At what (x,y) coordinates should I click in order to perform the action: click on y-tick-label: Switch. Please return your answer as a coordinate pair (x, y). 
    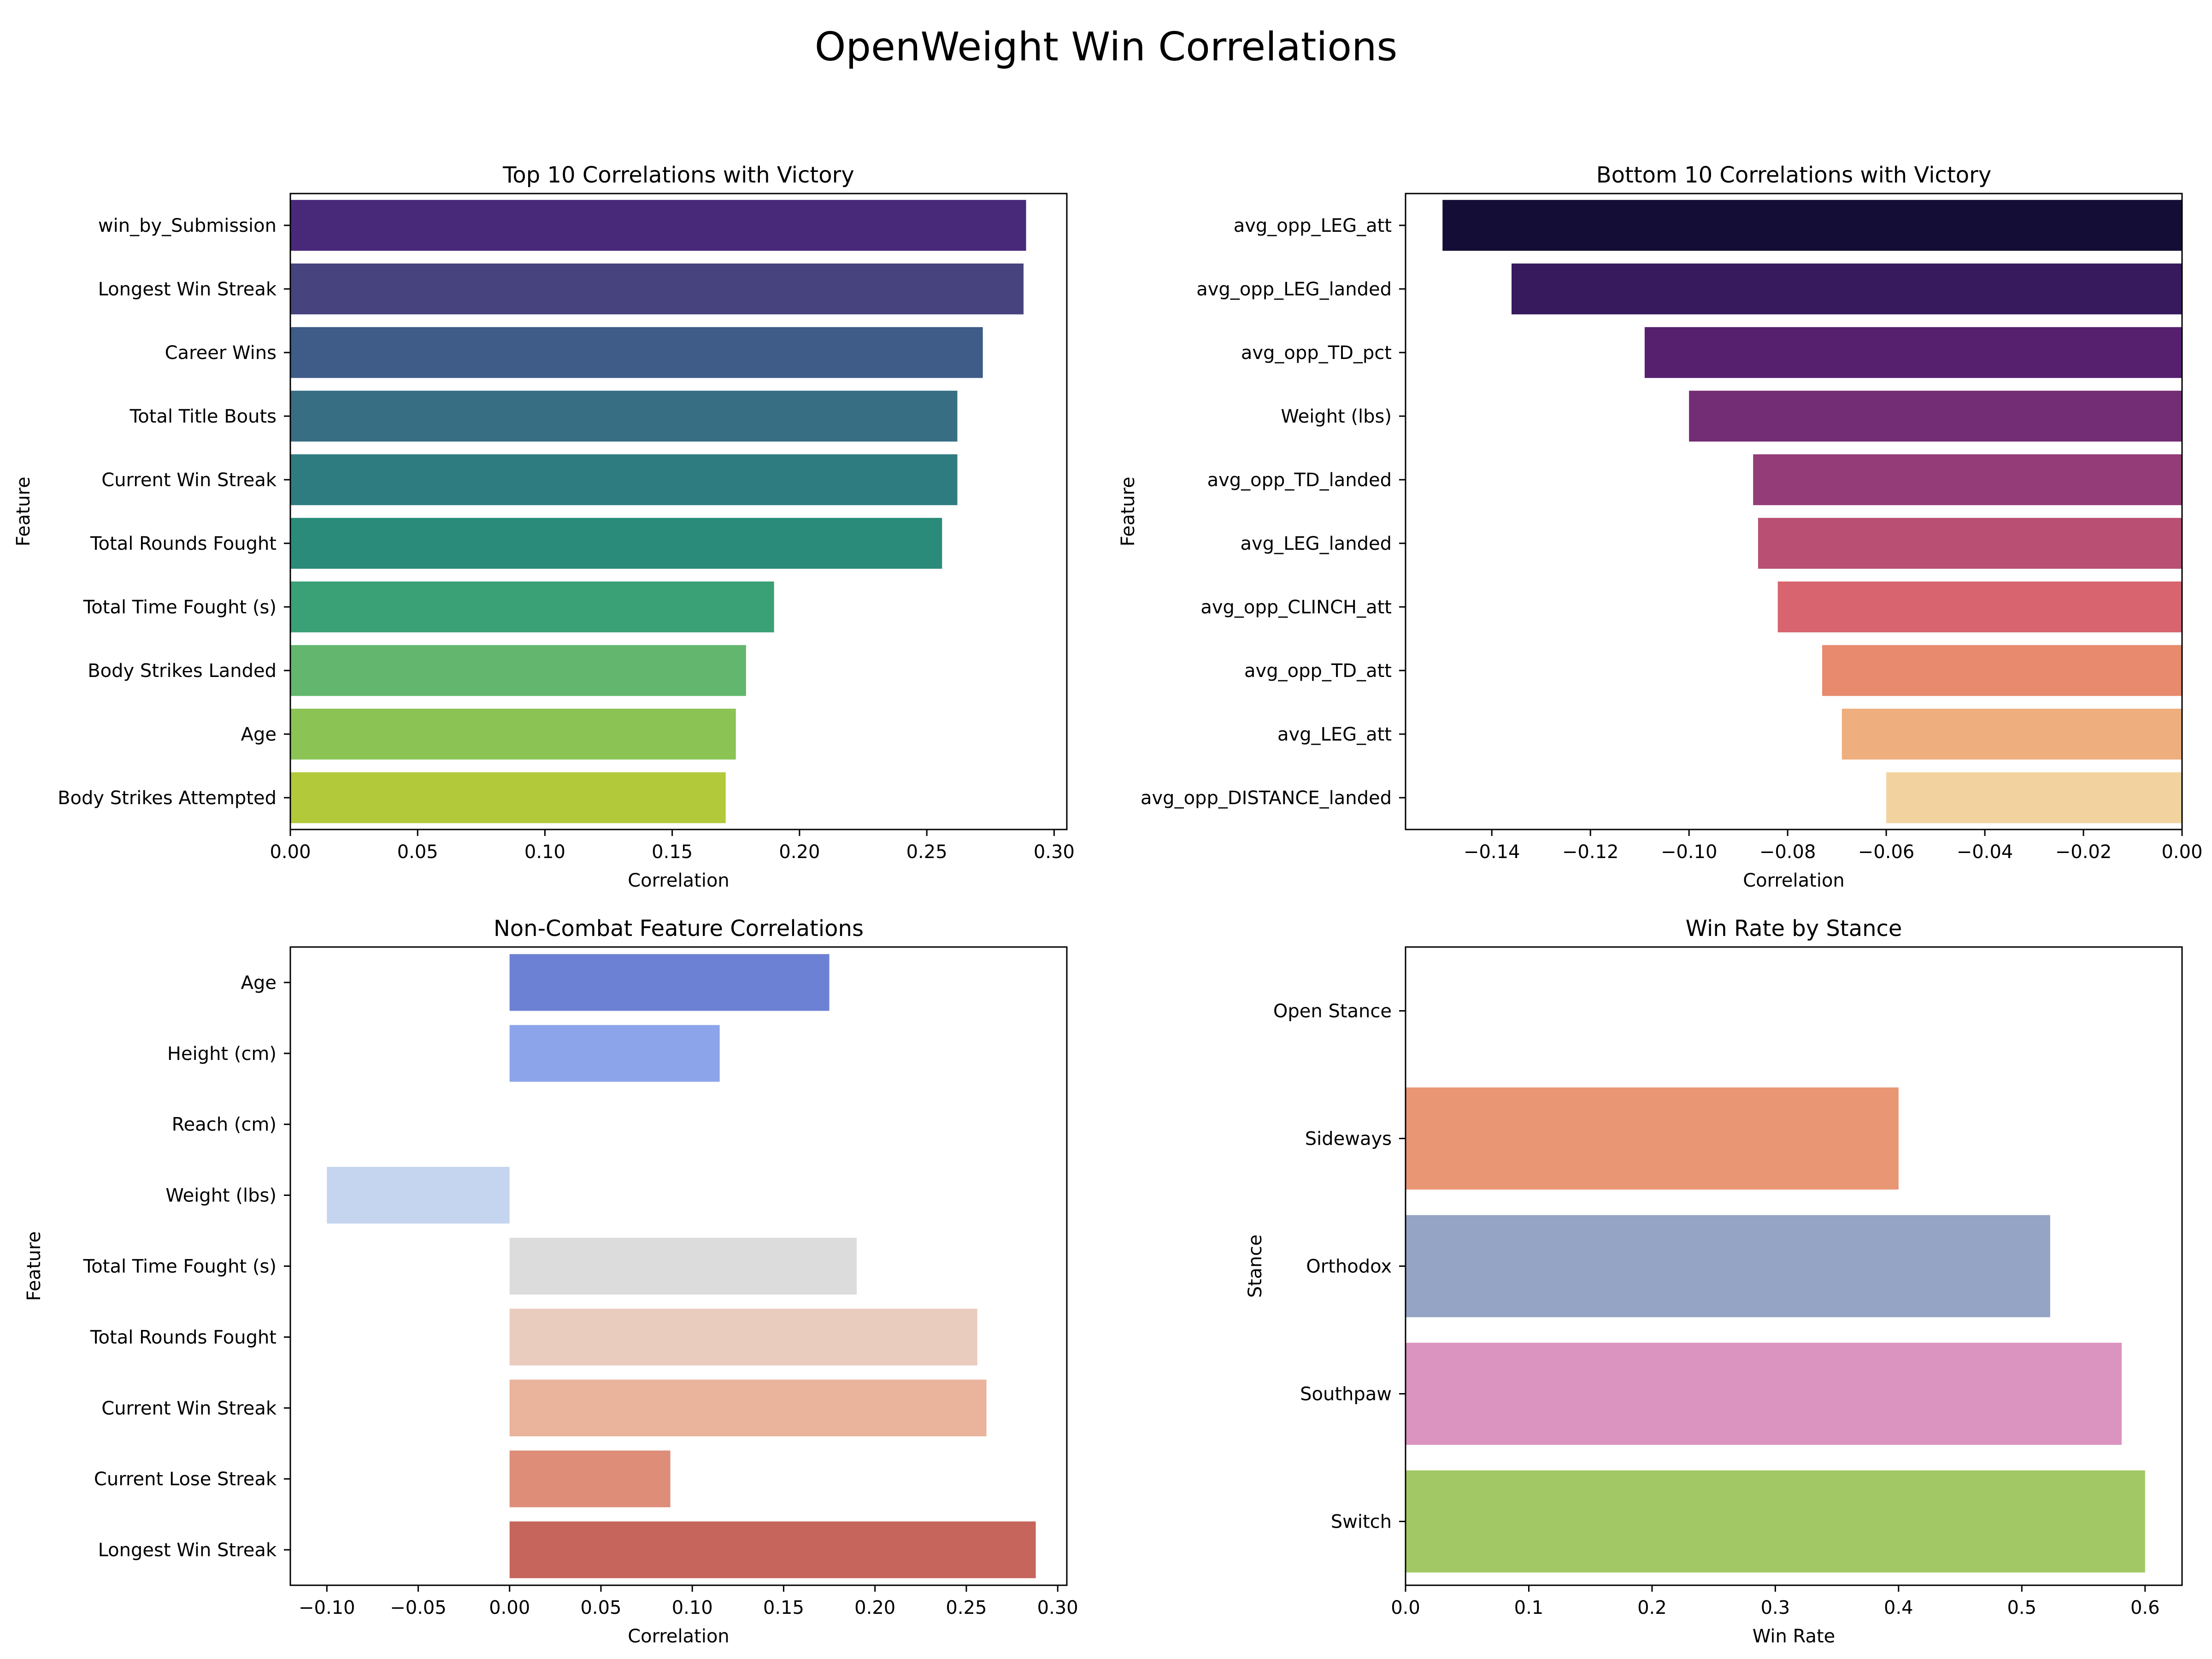
    Looking at the image, I should click on (1361, 1522).